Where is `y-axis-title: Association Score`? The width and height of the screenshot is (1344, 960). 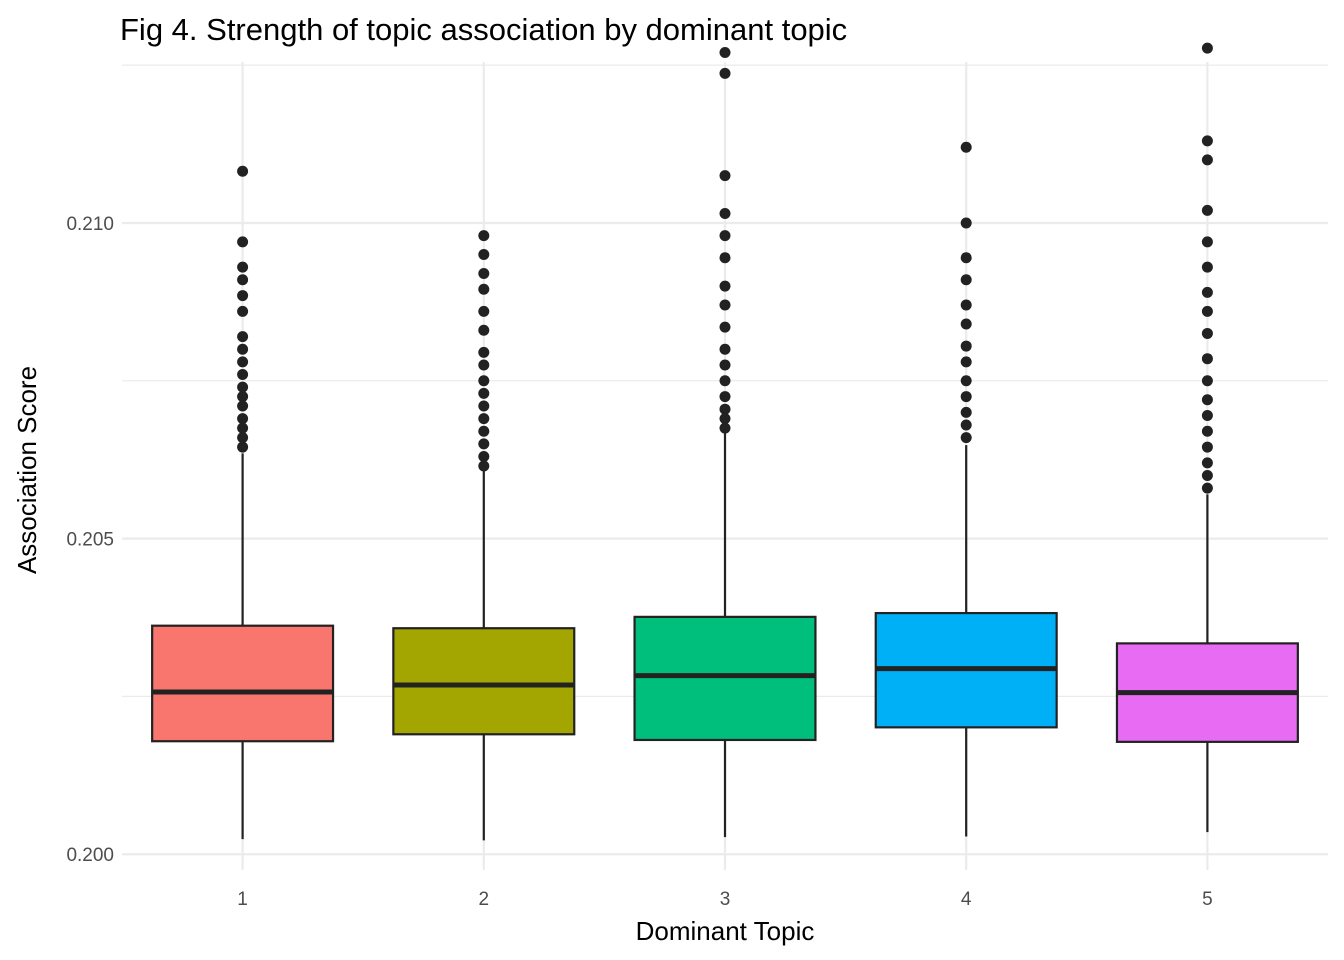
y-axis-title: Association Score is located at coordinates (27, 470).